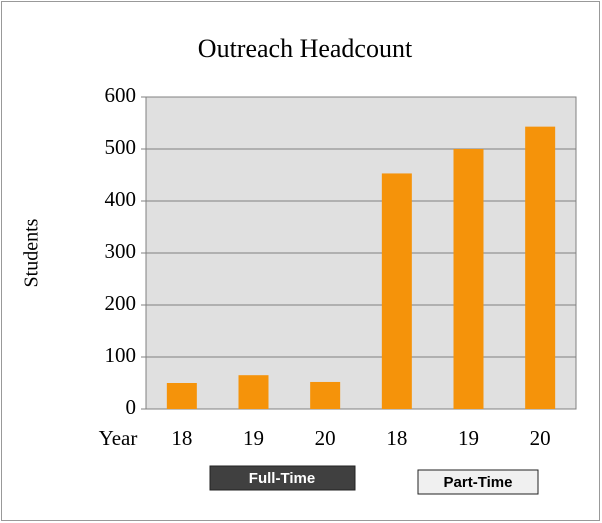  What do you see at coordinates (131, 407) in the screenshot?
I see `y-tick-label: 0` at bounding box center [131, 407].